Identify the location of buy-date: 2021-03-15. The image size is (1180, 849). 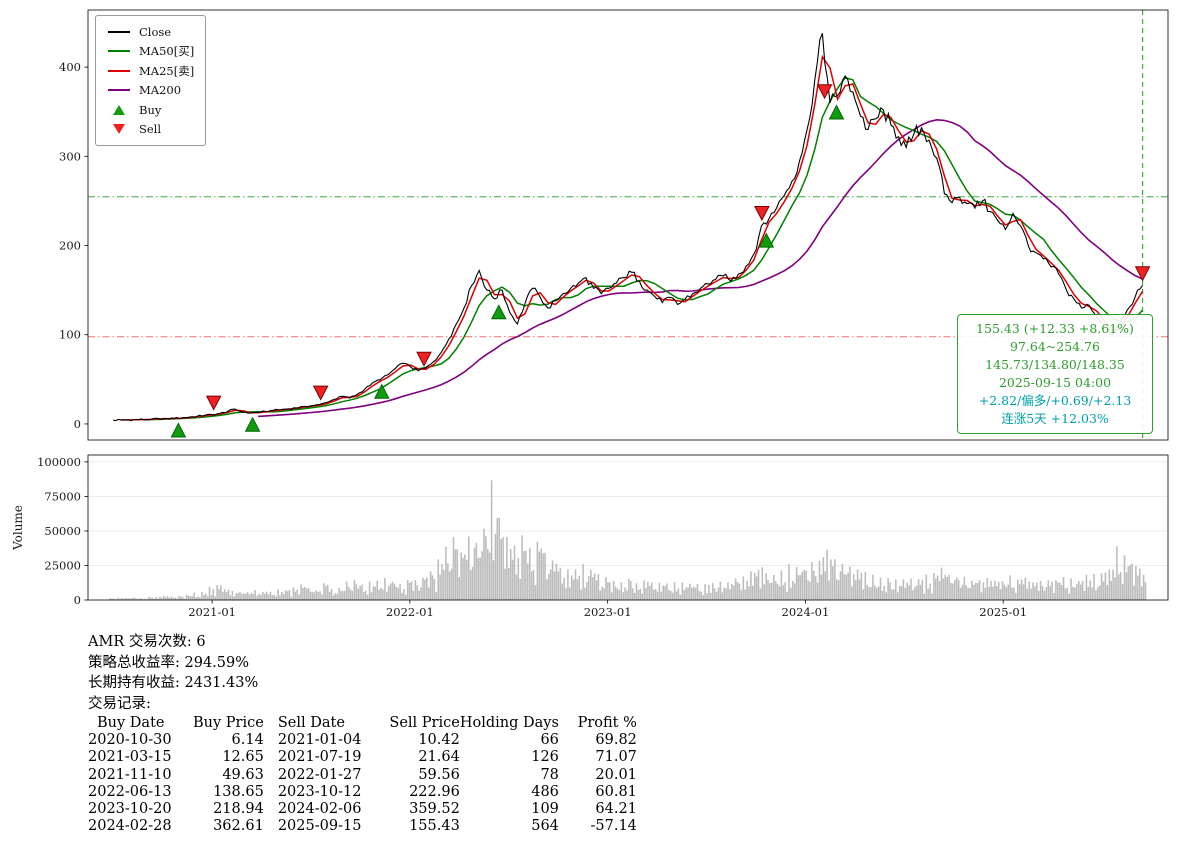
(130, 757).